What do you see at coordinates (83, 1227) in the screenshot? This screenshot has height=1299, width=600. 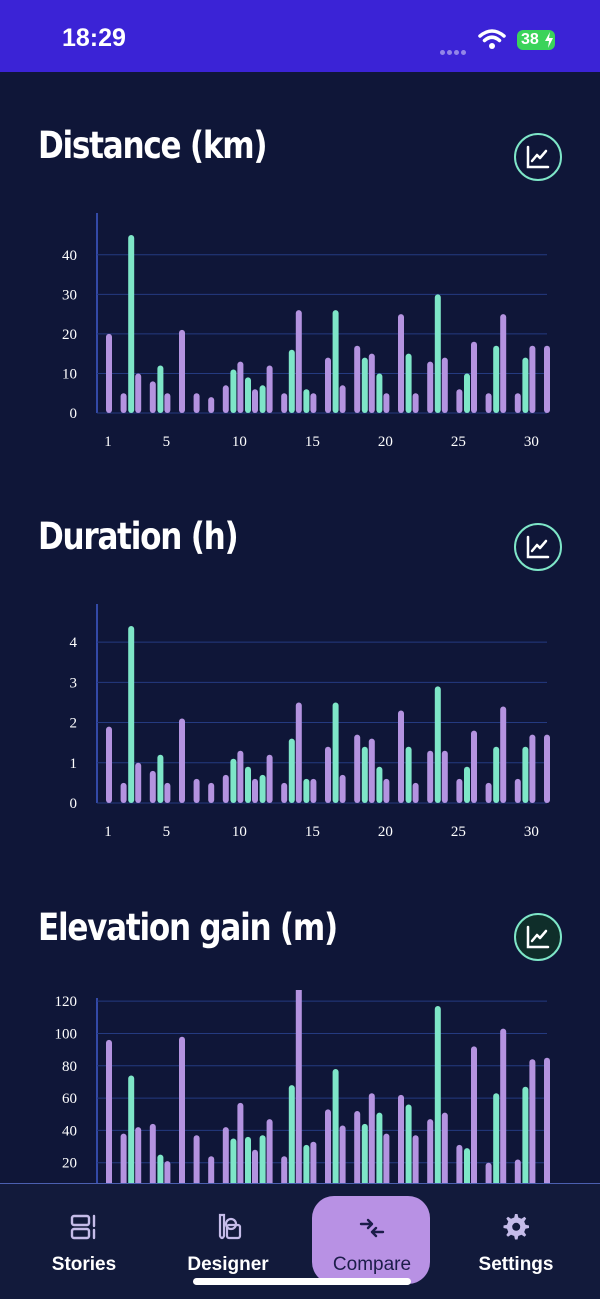 I see `stories-icon` at bounding box center [83, 1227].